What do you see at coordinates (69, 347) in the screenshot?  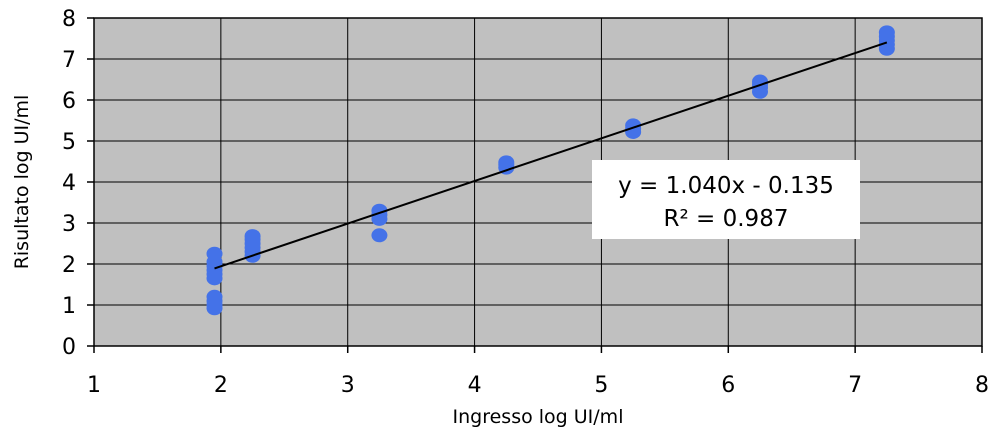 I see `y-tick-label: 0` at bounding box center [69, 347].